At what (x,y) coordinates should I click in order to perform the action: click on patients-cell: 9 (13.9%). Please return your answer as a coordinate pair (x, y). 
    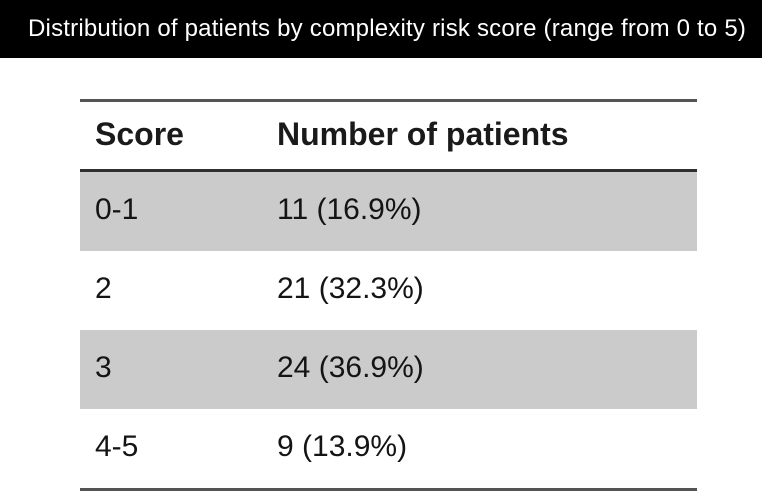
    Looking at the image, I should click on (342, 446).